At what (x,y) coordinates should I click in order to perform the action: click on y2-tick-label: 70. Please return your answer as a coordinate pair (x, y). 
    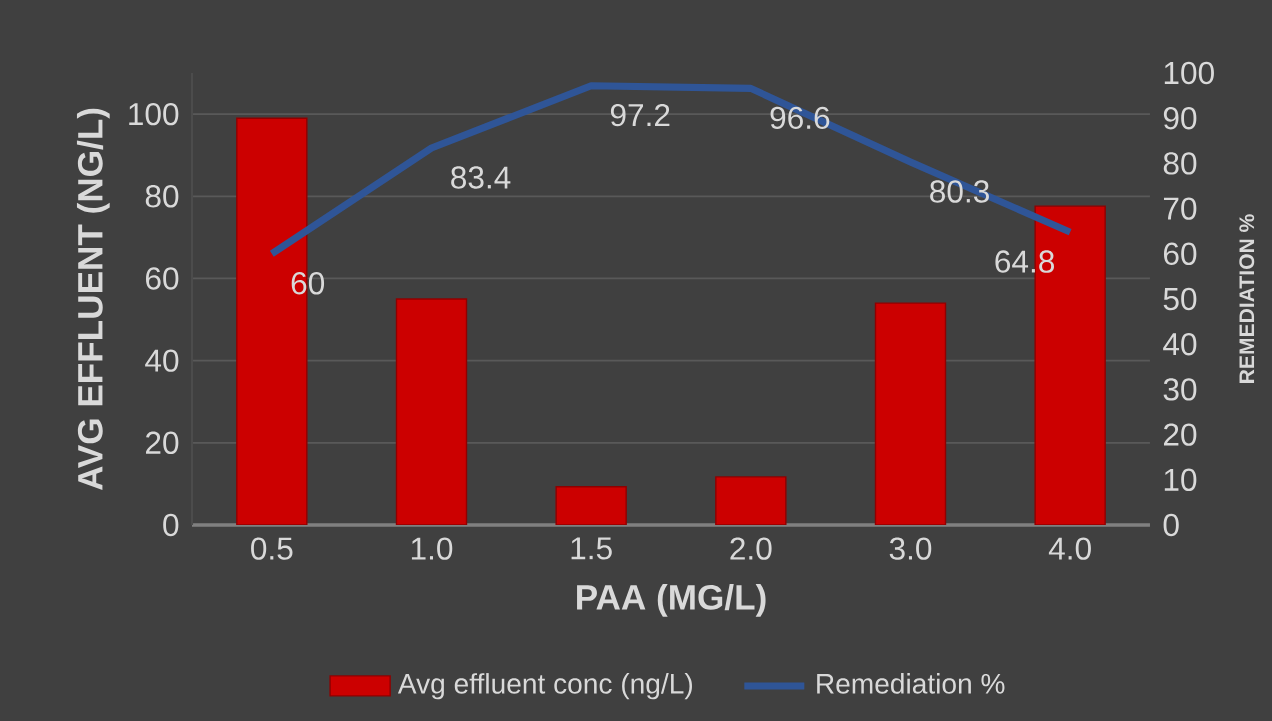
    Looking at the image, I should click on (1180, 208).